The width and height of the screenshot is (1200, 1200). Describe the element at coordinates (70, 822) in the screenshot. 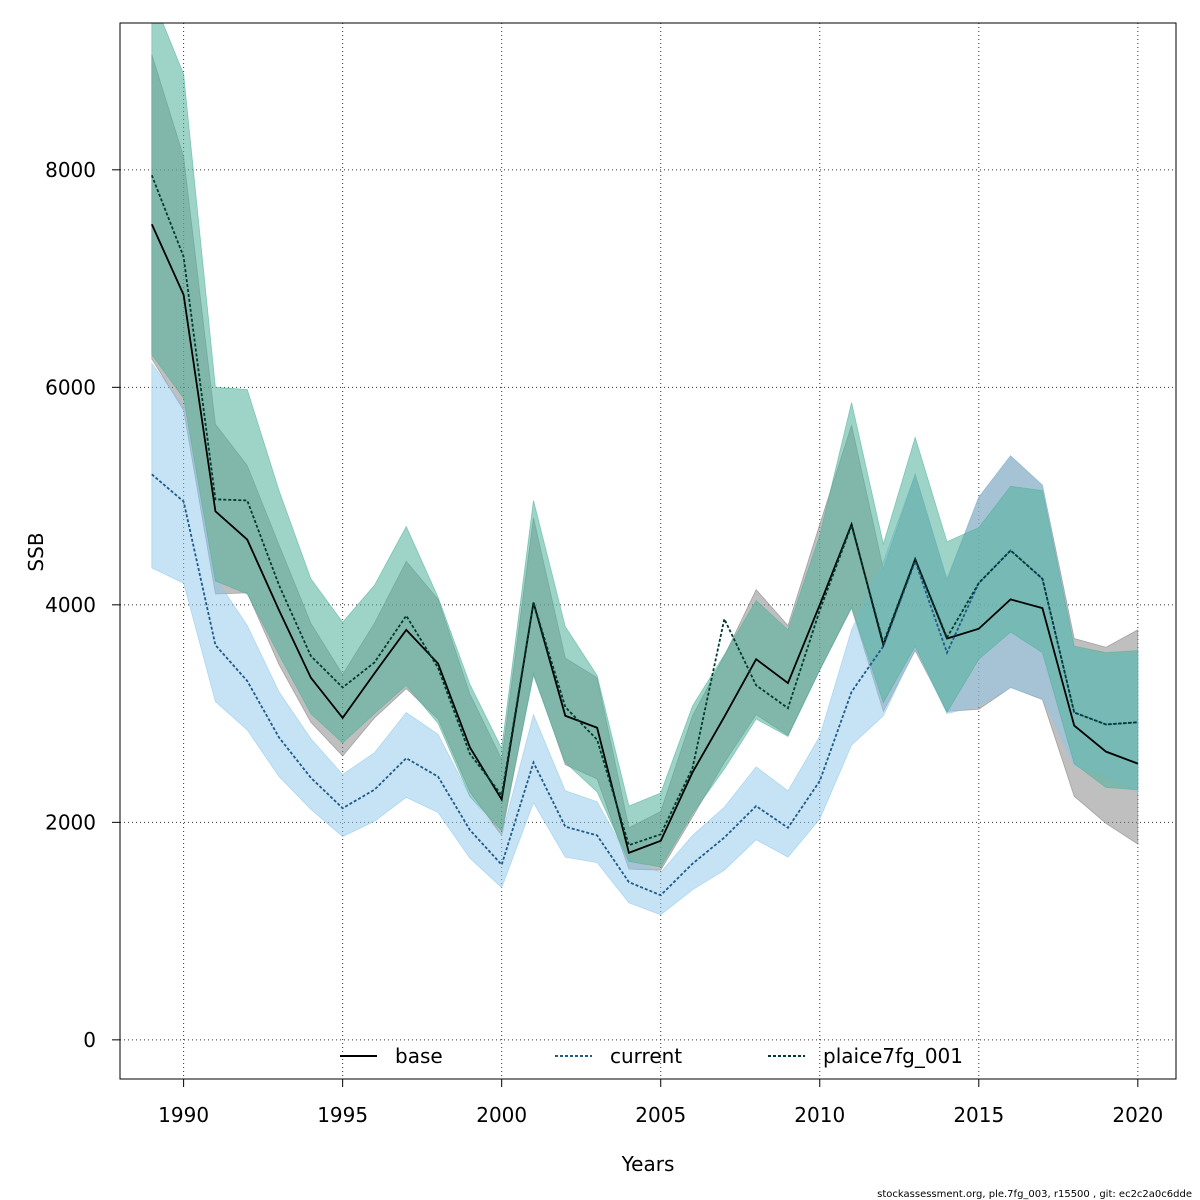

I see `y-tick-label: 2000` at that location.